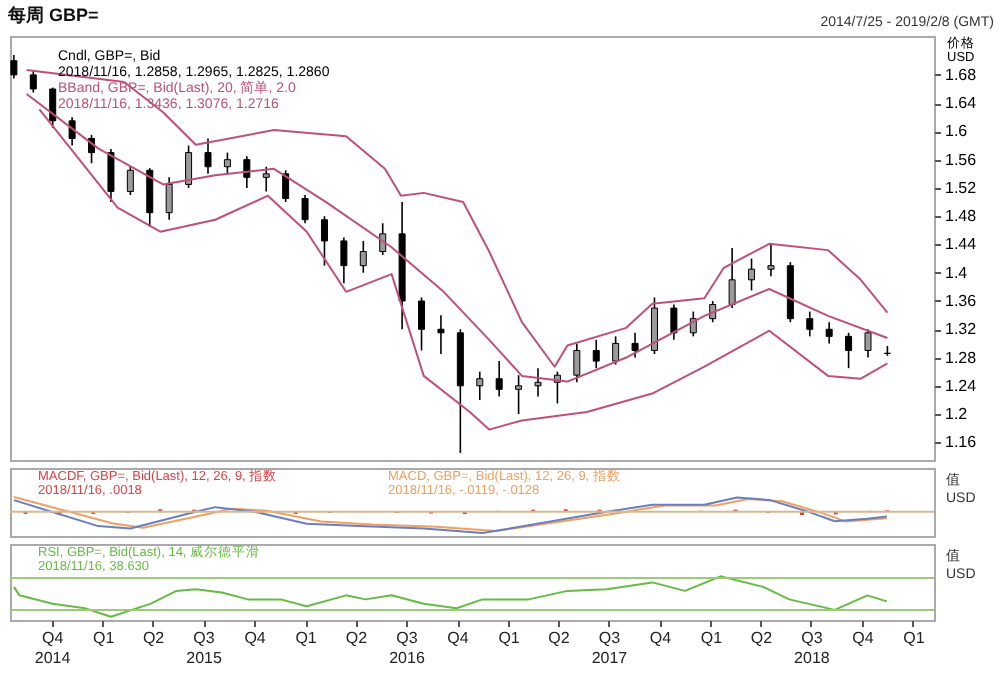  Describe the element at coordinates (961, 357) in the screenshot. I see `y-tick-label: 1.28` at that location.